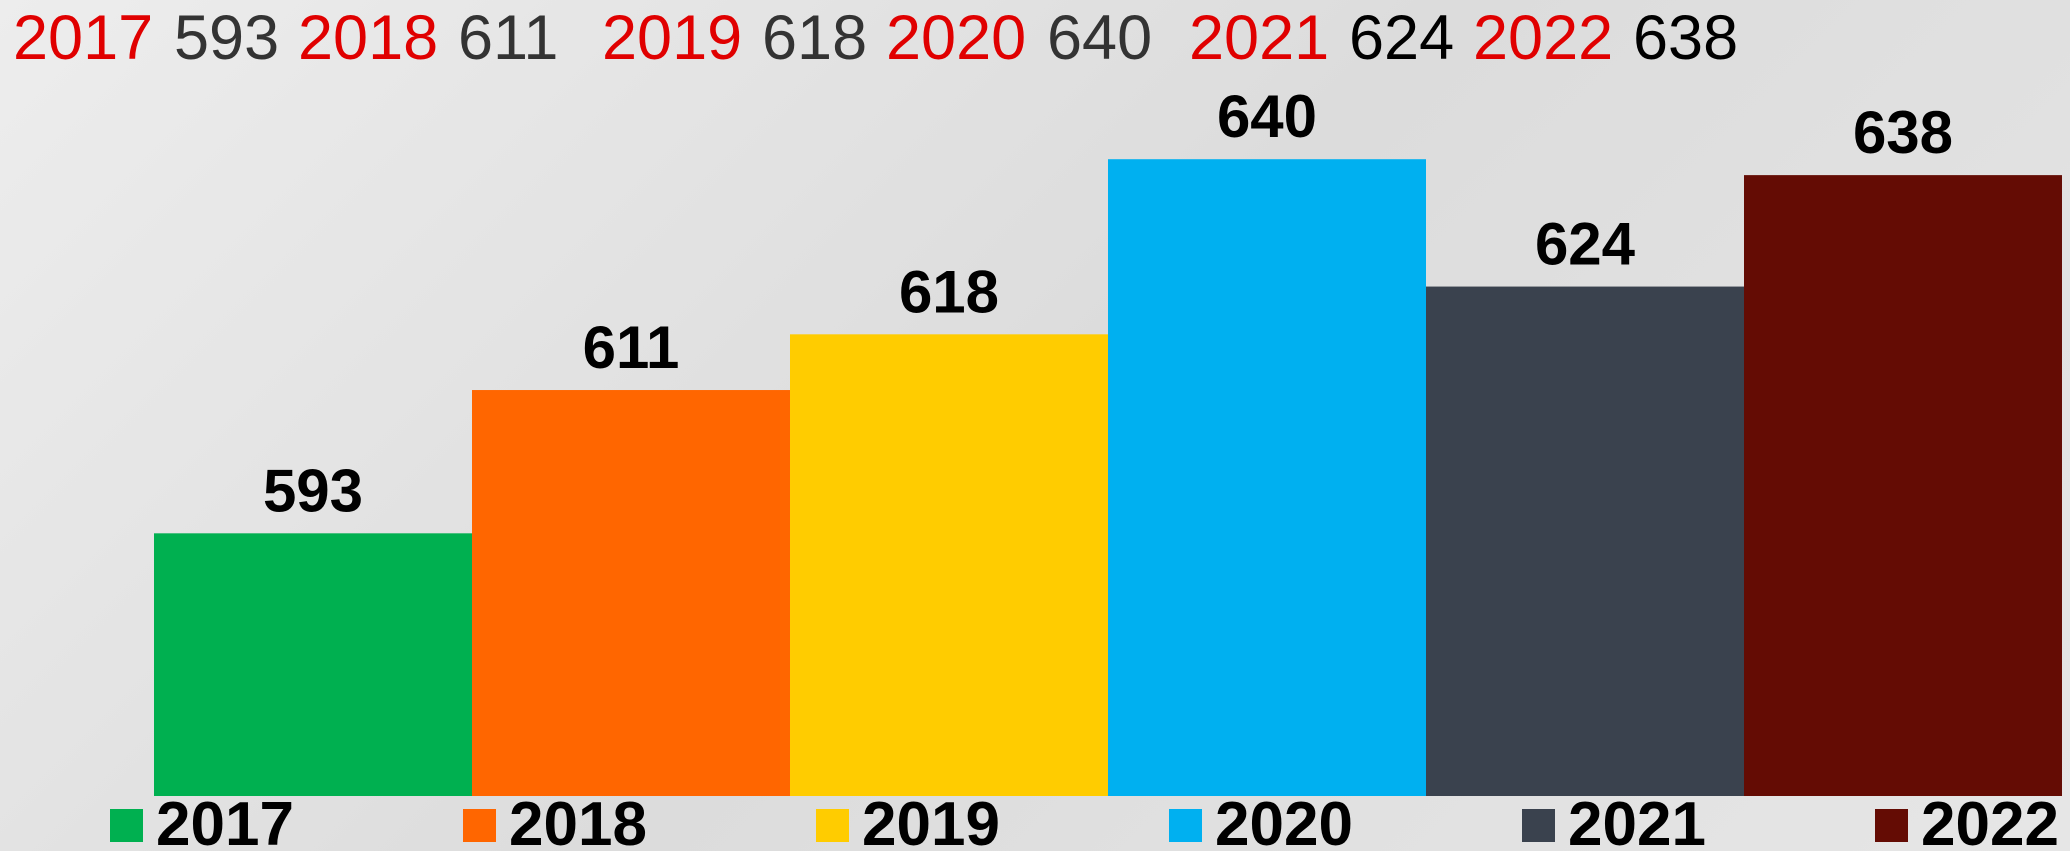 The width and height of the screenshot is (2070, 851). What do you see at coordinates (631, 347) in the screenshot?
I see `data-label: 611` at bounding box center [631, 347].